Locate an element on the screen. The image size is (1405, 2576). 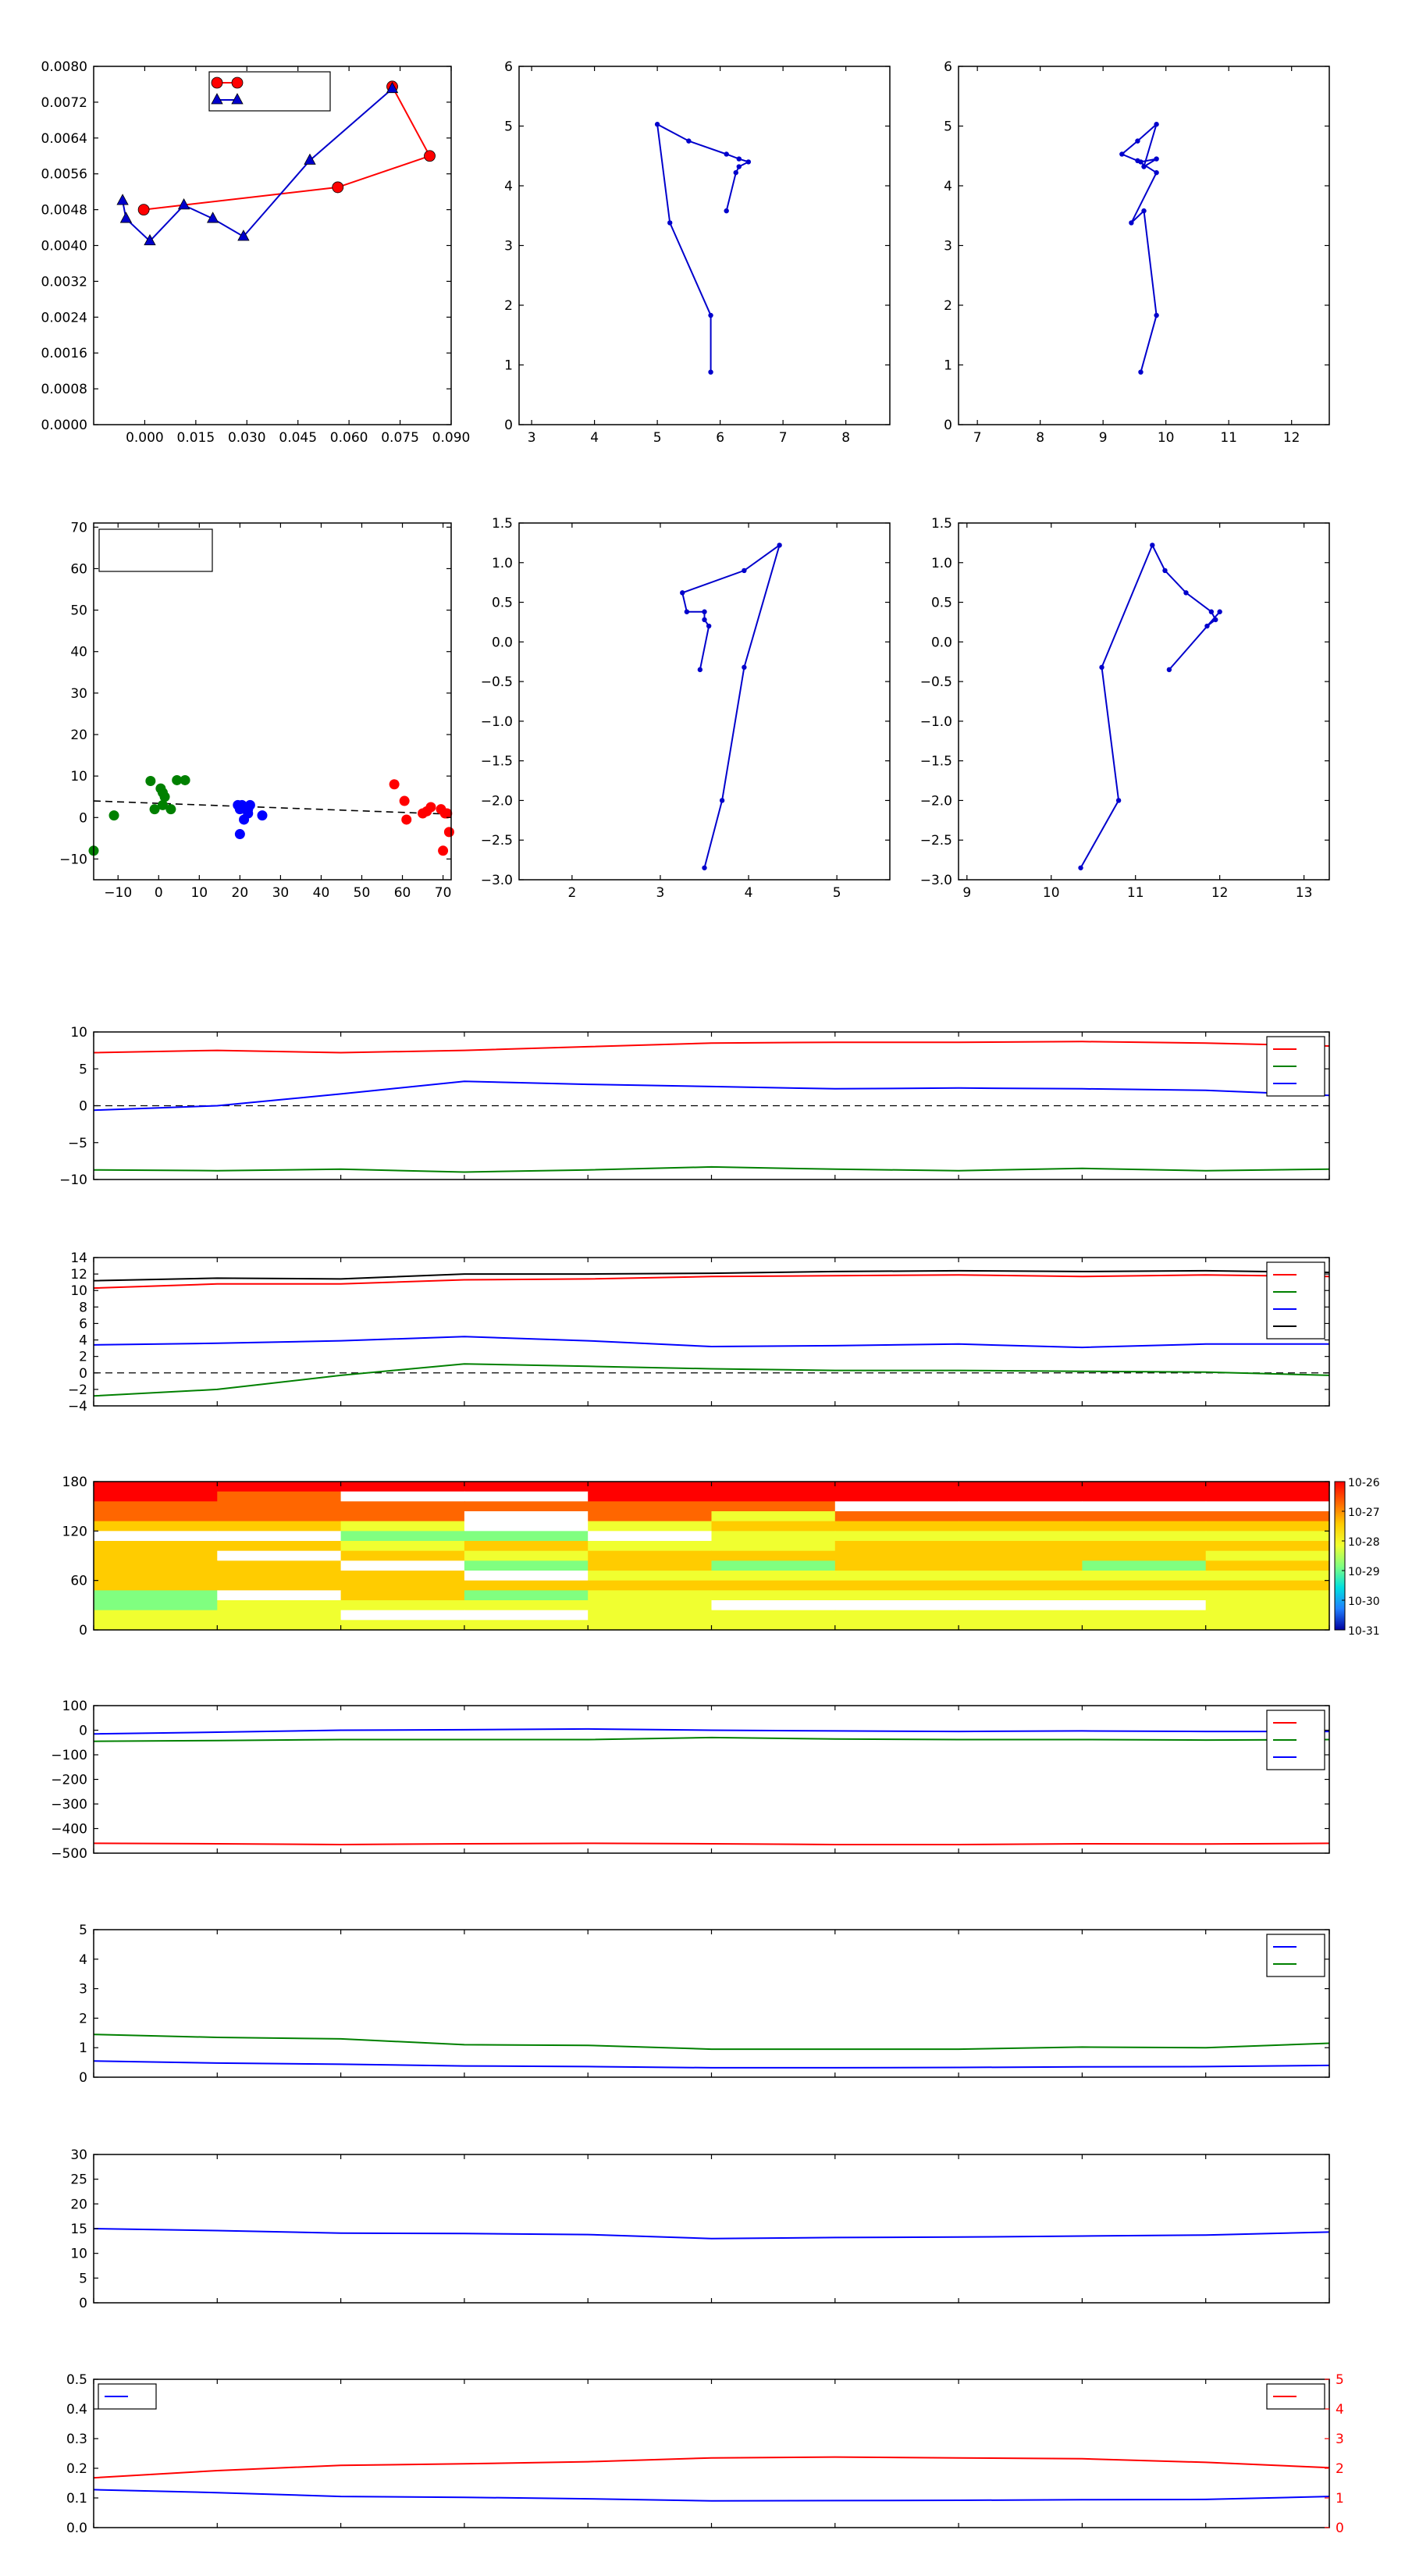
x-tick-label: 0.090 is located at coordinates (451, 438).